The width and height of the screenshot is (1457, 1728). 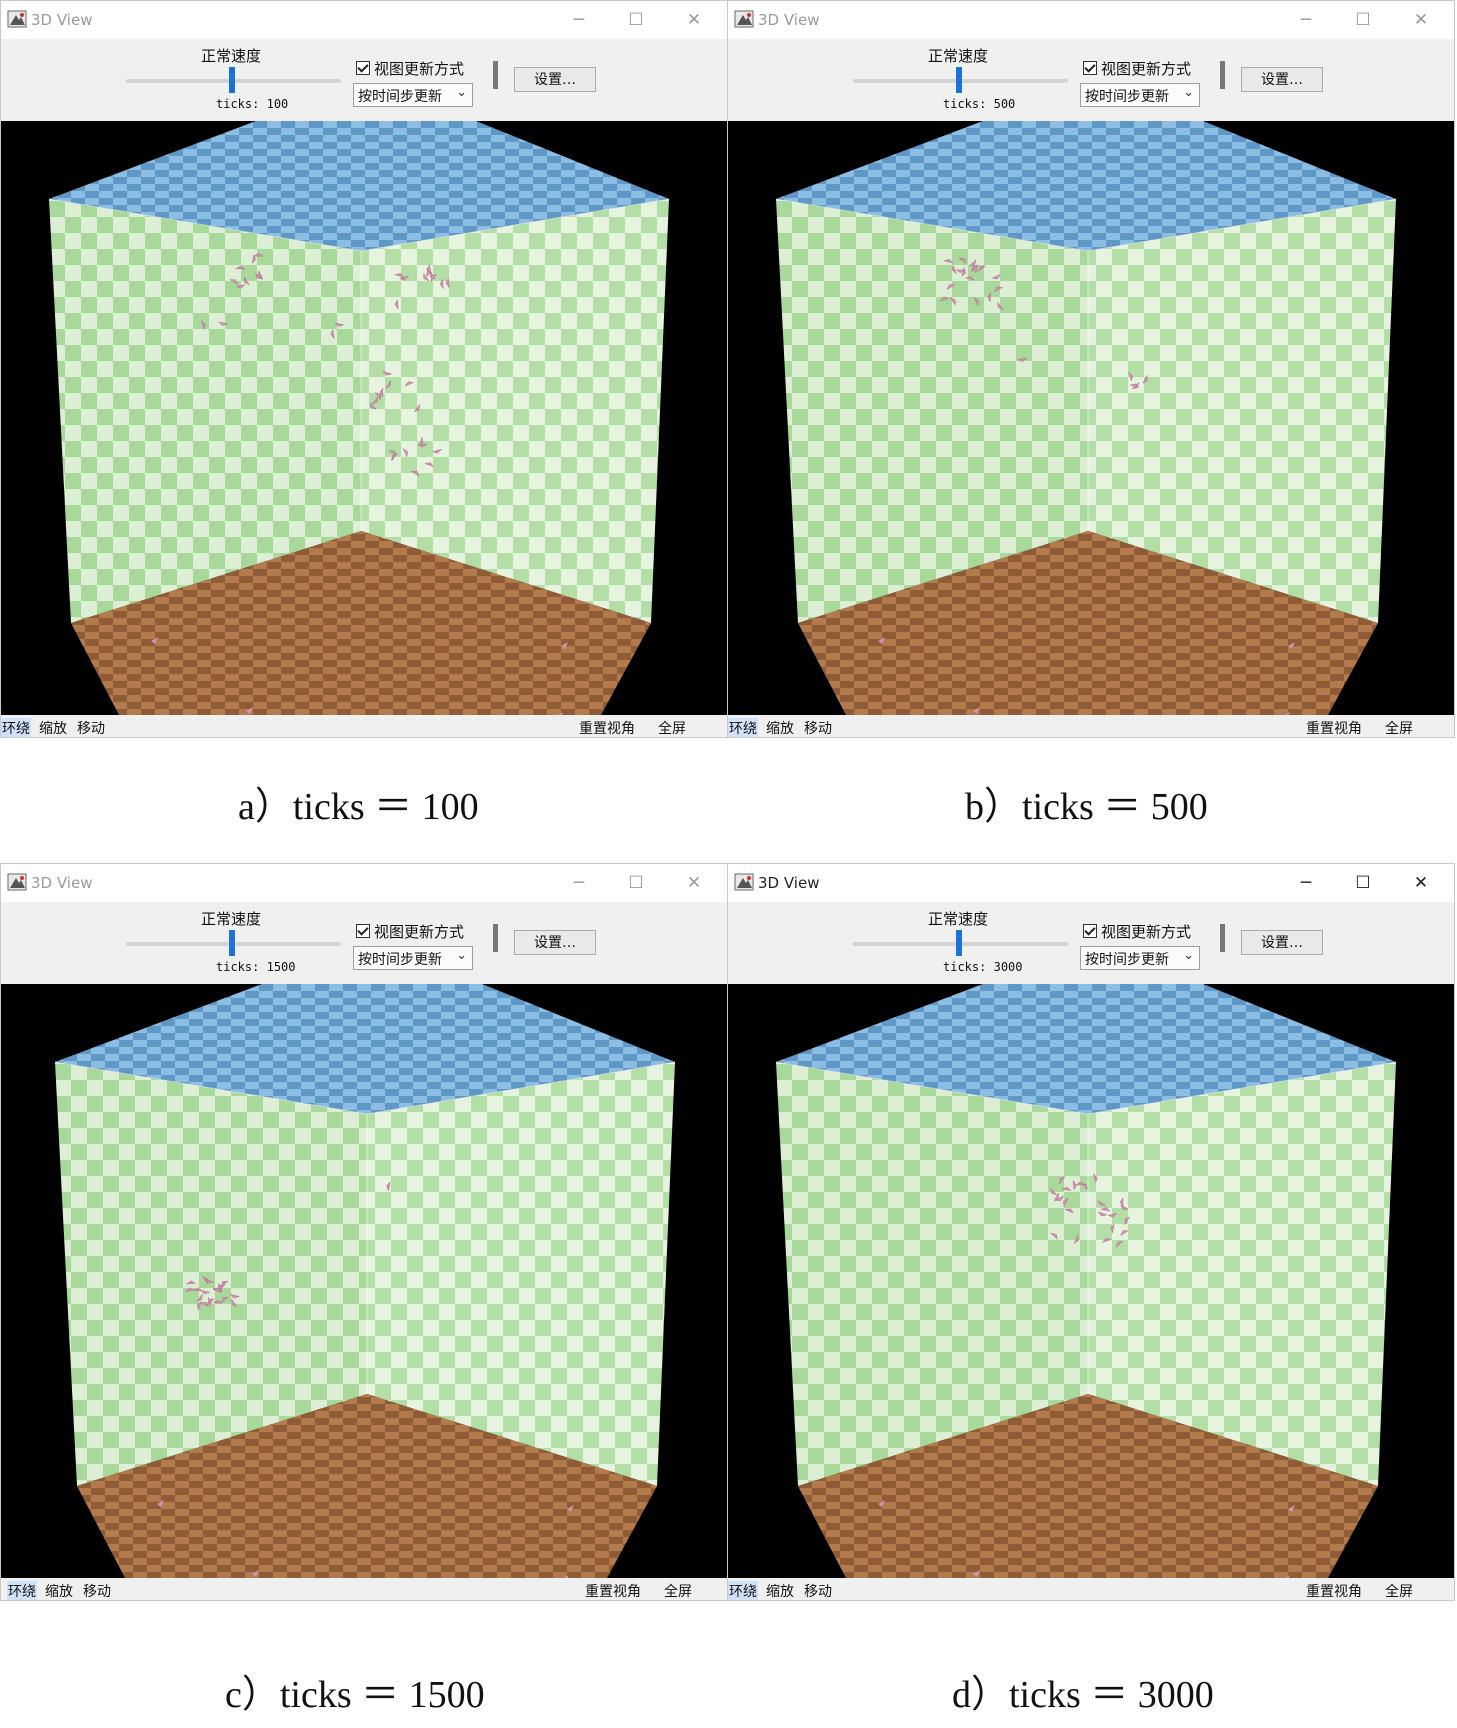 What do you see at coordinates (1086, 186) in the screenshot?
I see `ceiling-plane` at bounding box center [1086, 186].